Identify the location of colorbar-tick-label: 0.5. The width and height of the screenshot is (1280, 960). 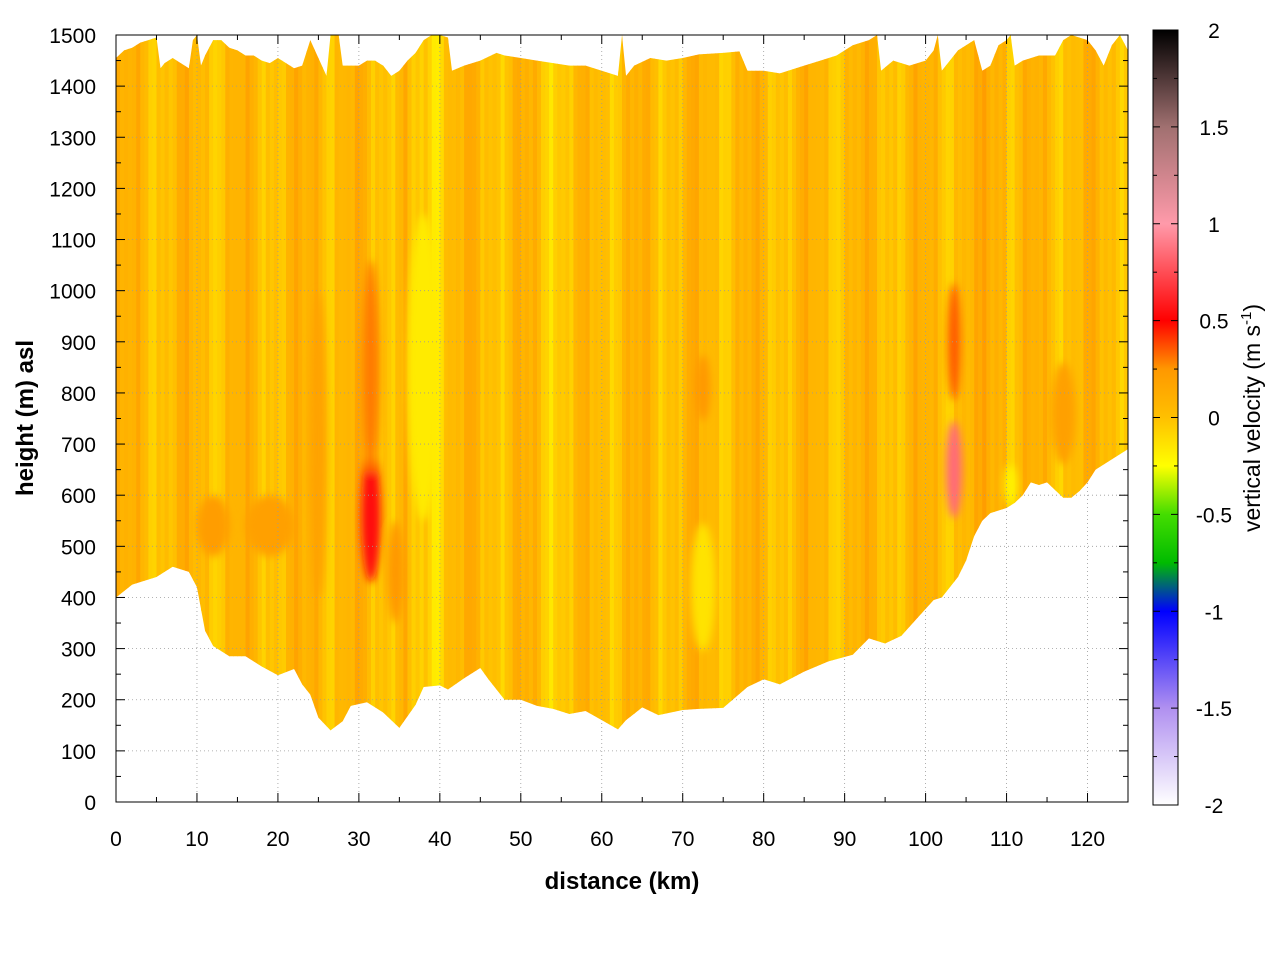
(1213, 322).